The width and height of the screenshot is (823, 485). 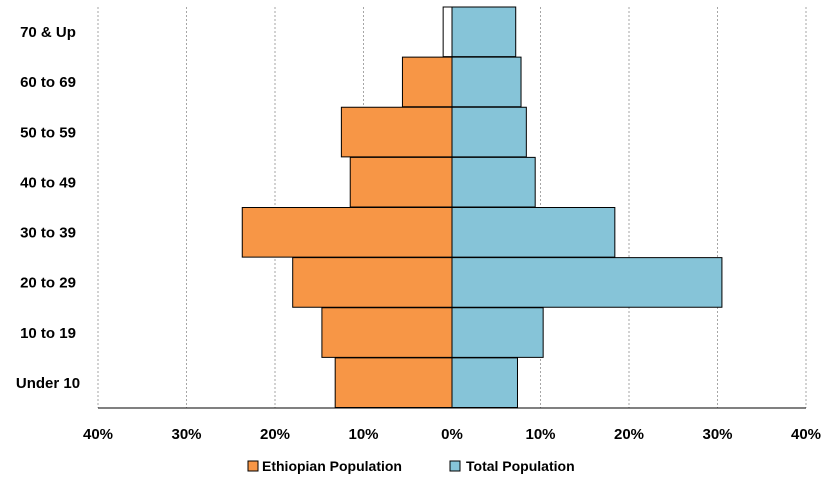 What do you see at coordinates (48, 182) in the screenshot?
I see `category-label-4: 40 to 49` at bounding box center [48, 182].